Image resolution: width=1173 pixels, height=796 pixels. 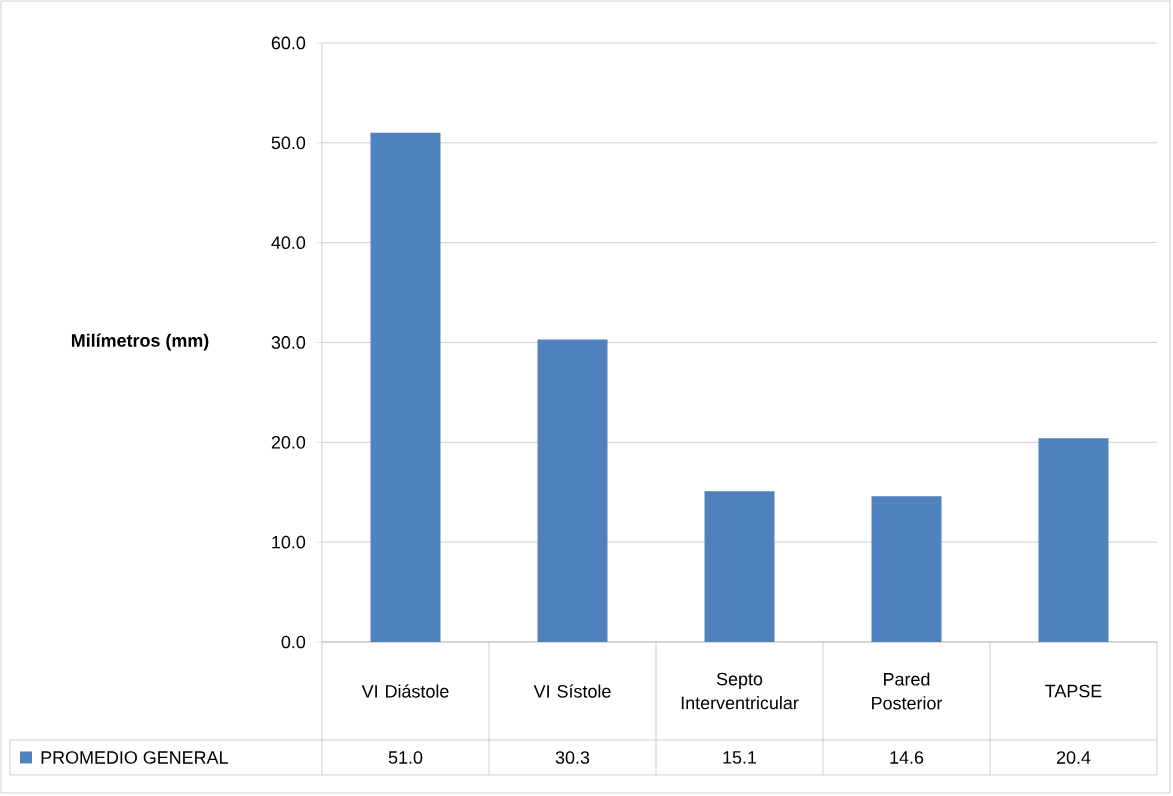 What do you see at coordinates (288, 242) in the screenshot?
I see `y-tick-label: 40.0` at bounding box center [288, 242].